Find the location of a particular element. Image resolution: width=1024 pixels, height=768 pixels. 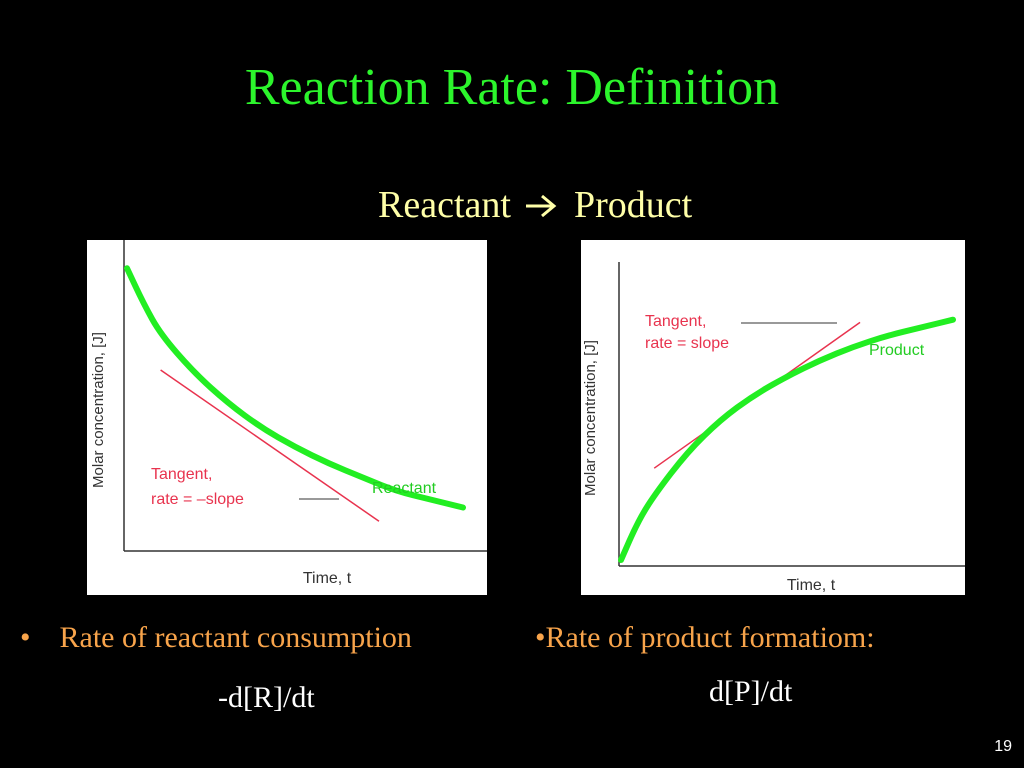

tangent-label: Tangent, rate = –slope is located at coordinates (197, 487).